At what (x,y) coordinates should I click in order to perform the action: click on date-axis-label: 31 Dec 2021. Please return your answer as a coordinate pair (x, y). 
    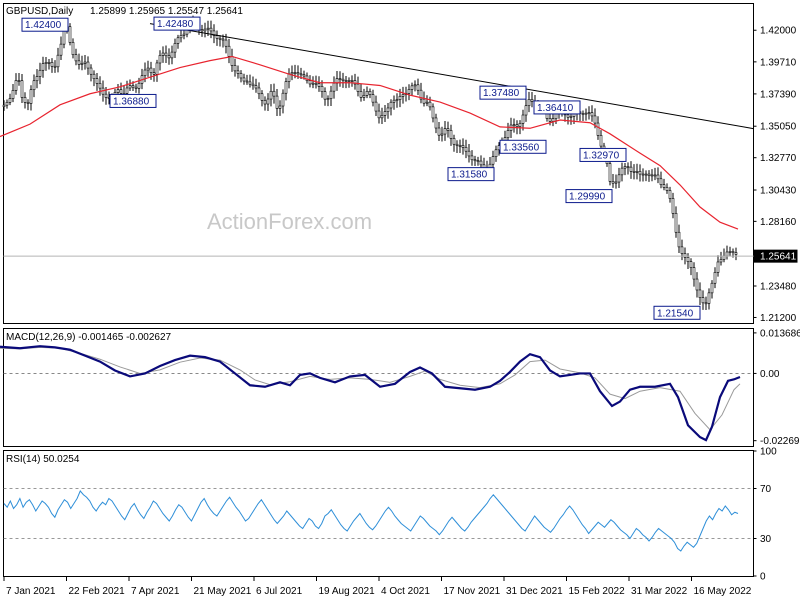
    Looking at the image, I should click on (534, 591).